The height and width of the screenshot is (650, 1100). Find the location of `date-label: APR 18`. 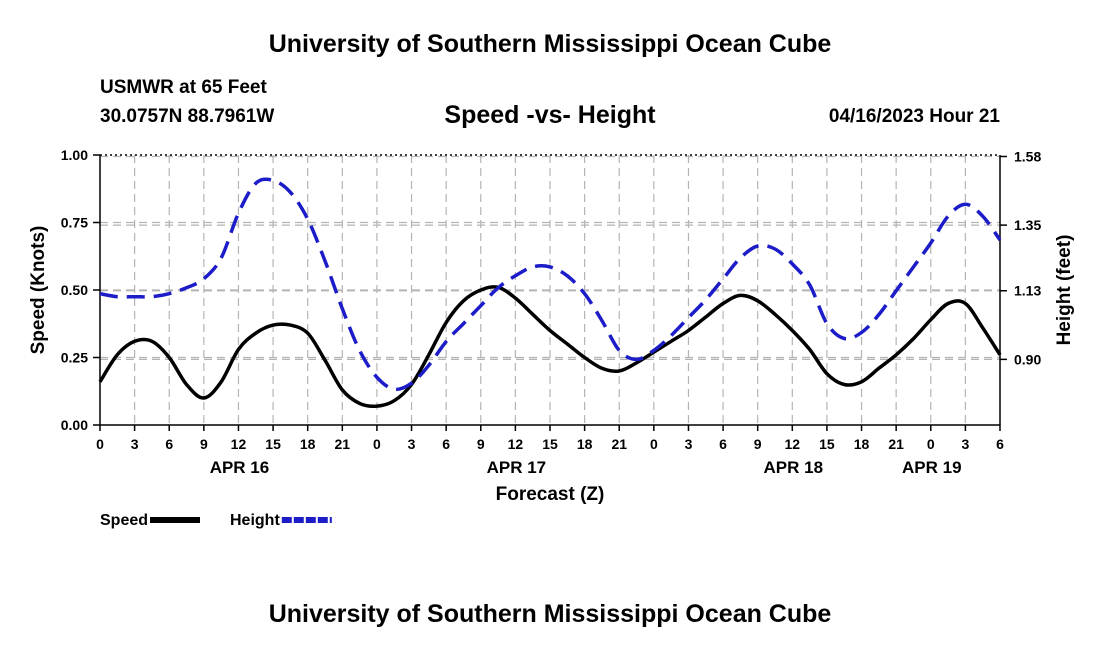

date-label: APR 18 is located at coordinates (794, 467).